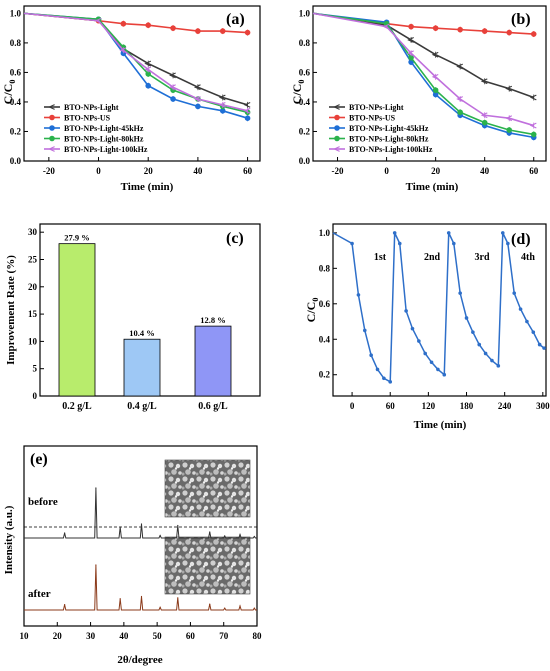 The image size is (550, 671). What do you see at coordinates (104, 139) in the screenshot?
I see `panel-a-legend-label-3: BTO-NPs-Light-80kHz` at bounding box center [104, 139].